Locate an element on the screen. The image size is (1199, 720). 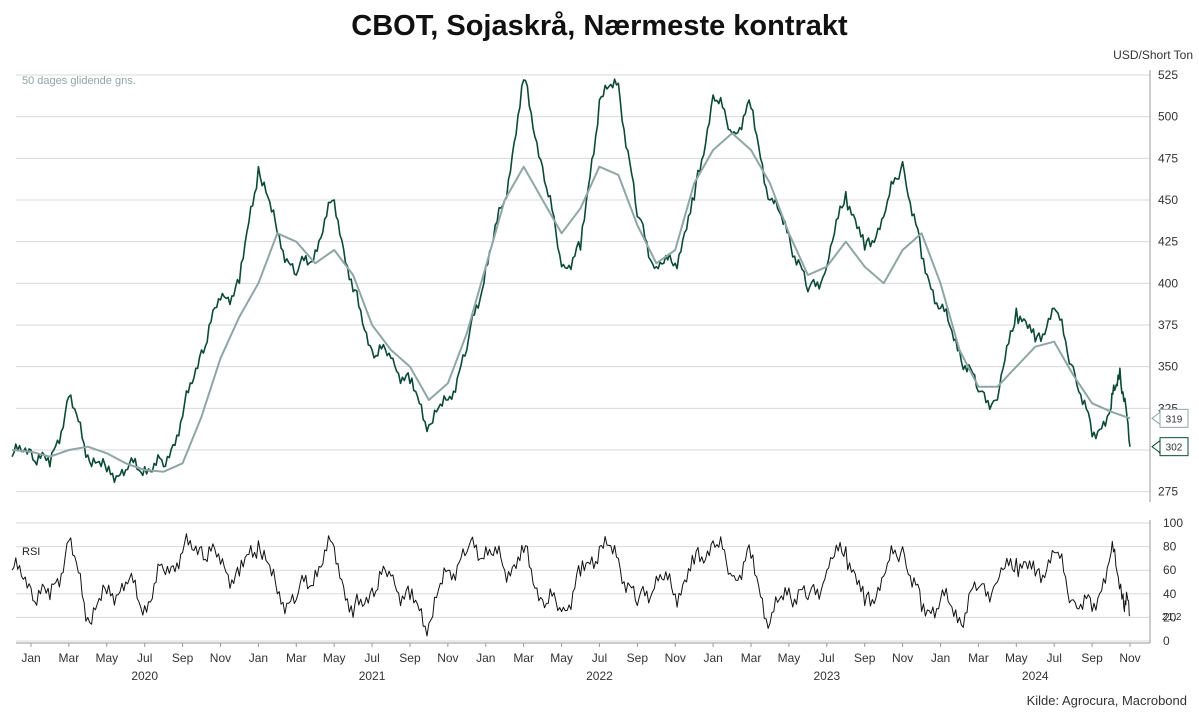
x-year-label: 2020 is located at coordinates (144, 676).